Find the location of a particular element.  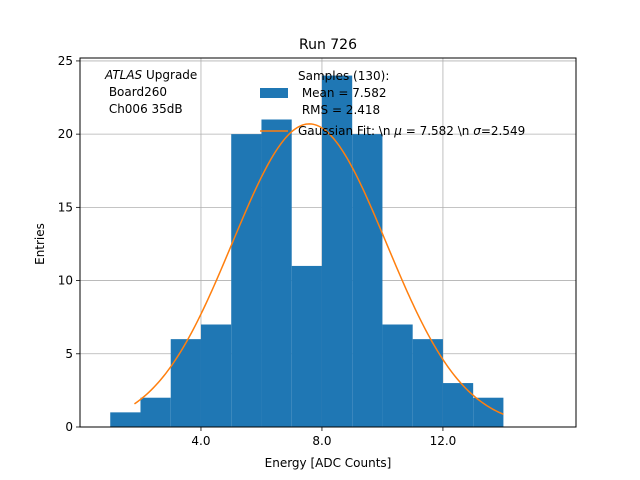

y-tick-label-5: 25 is located at coordinates (65, 61).